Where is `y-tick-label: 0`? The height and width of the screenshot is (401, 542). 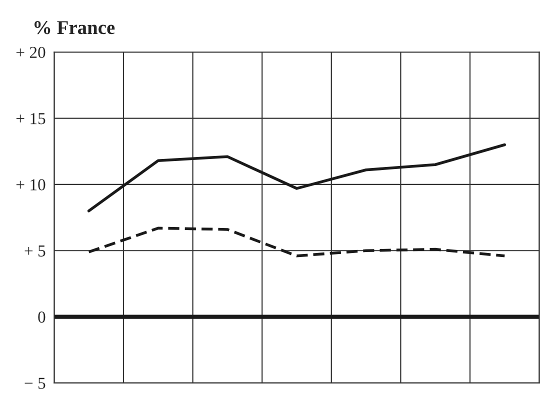
y-tick-label: 0 is located at coordinates (42, 317).